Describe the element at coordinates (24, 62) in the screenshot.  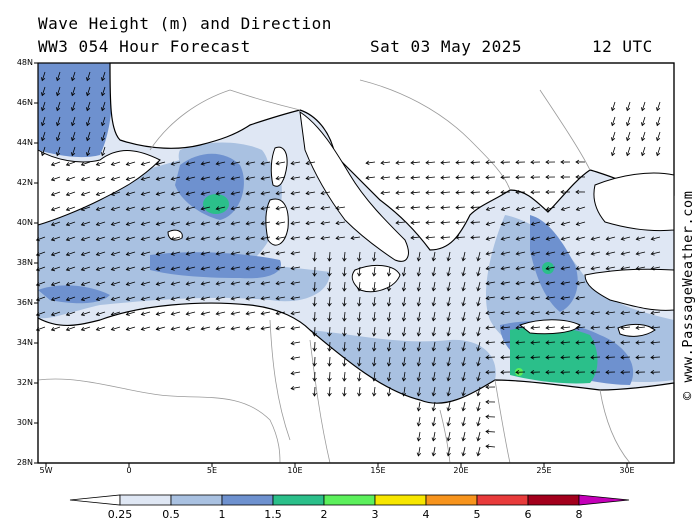
I see `lat-label: 48N` at that location.